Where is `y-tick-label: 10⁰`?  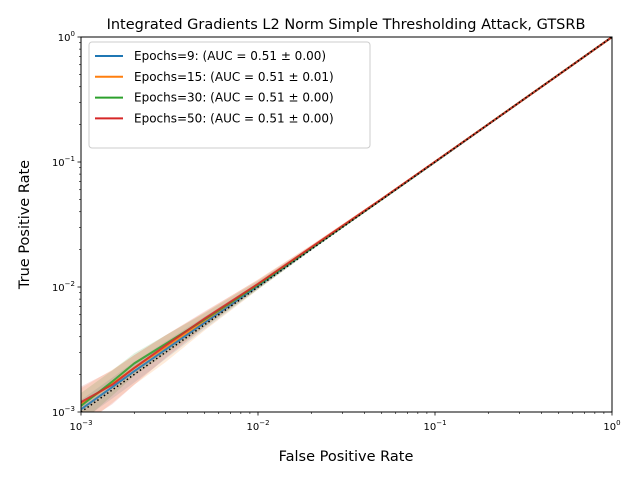 y-tick-label: 10⁰ is located at coordinates (66, 37).